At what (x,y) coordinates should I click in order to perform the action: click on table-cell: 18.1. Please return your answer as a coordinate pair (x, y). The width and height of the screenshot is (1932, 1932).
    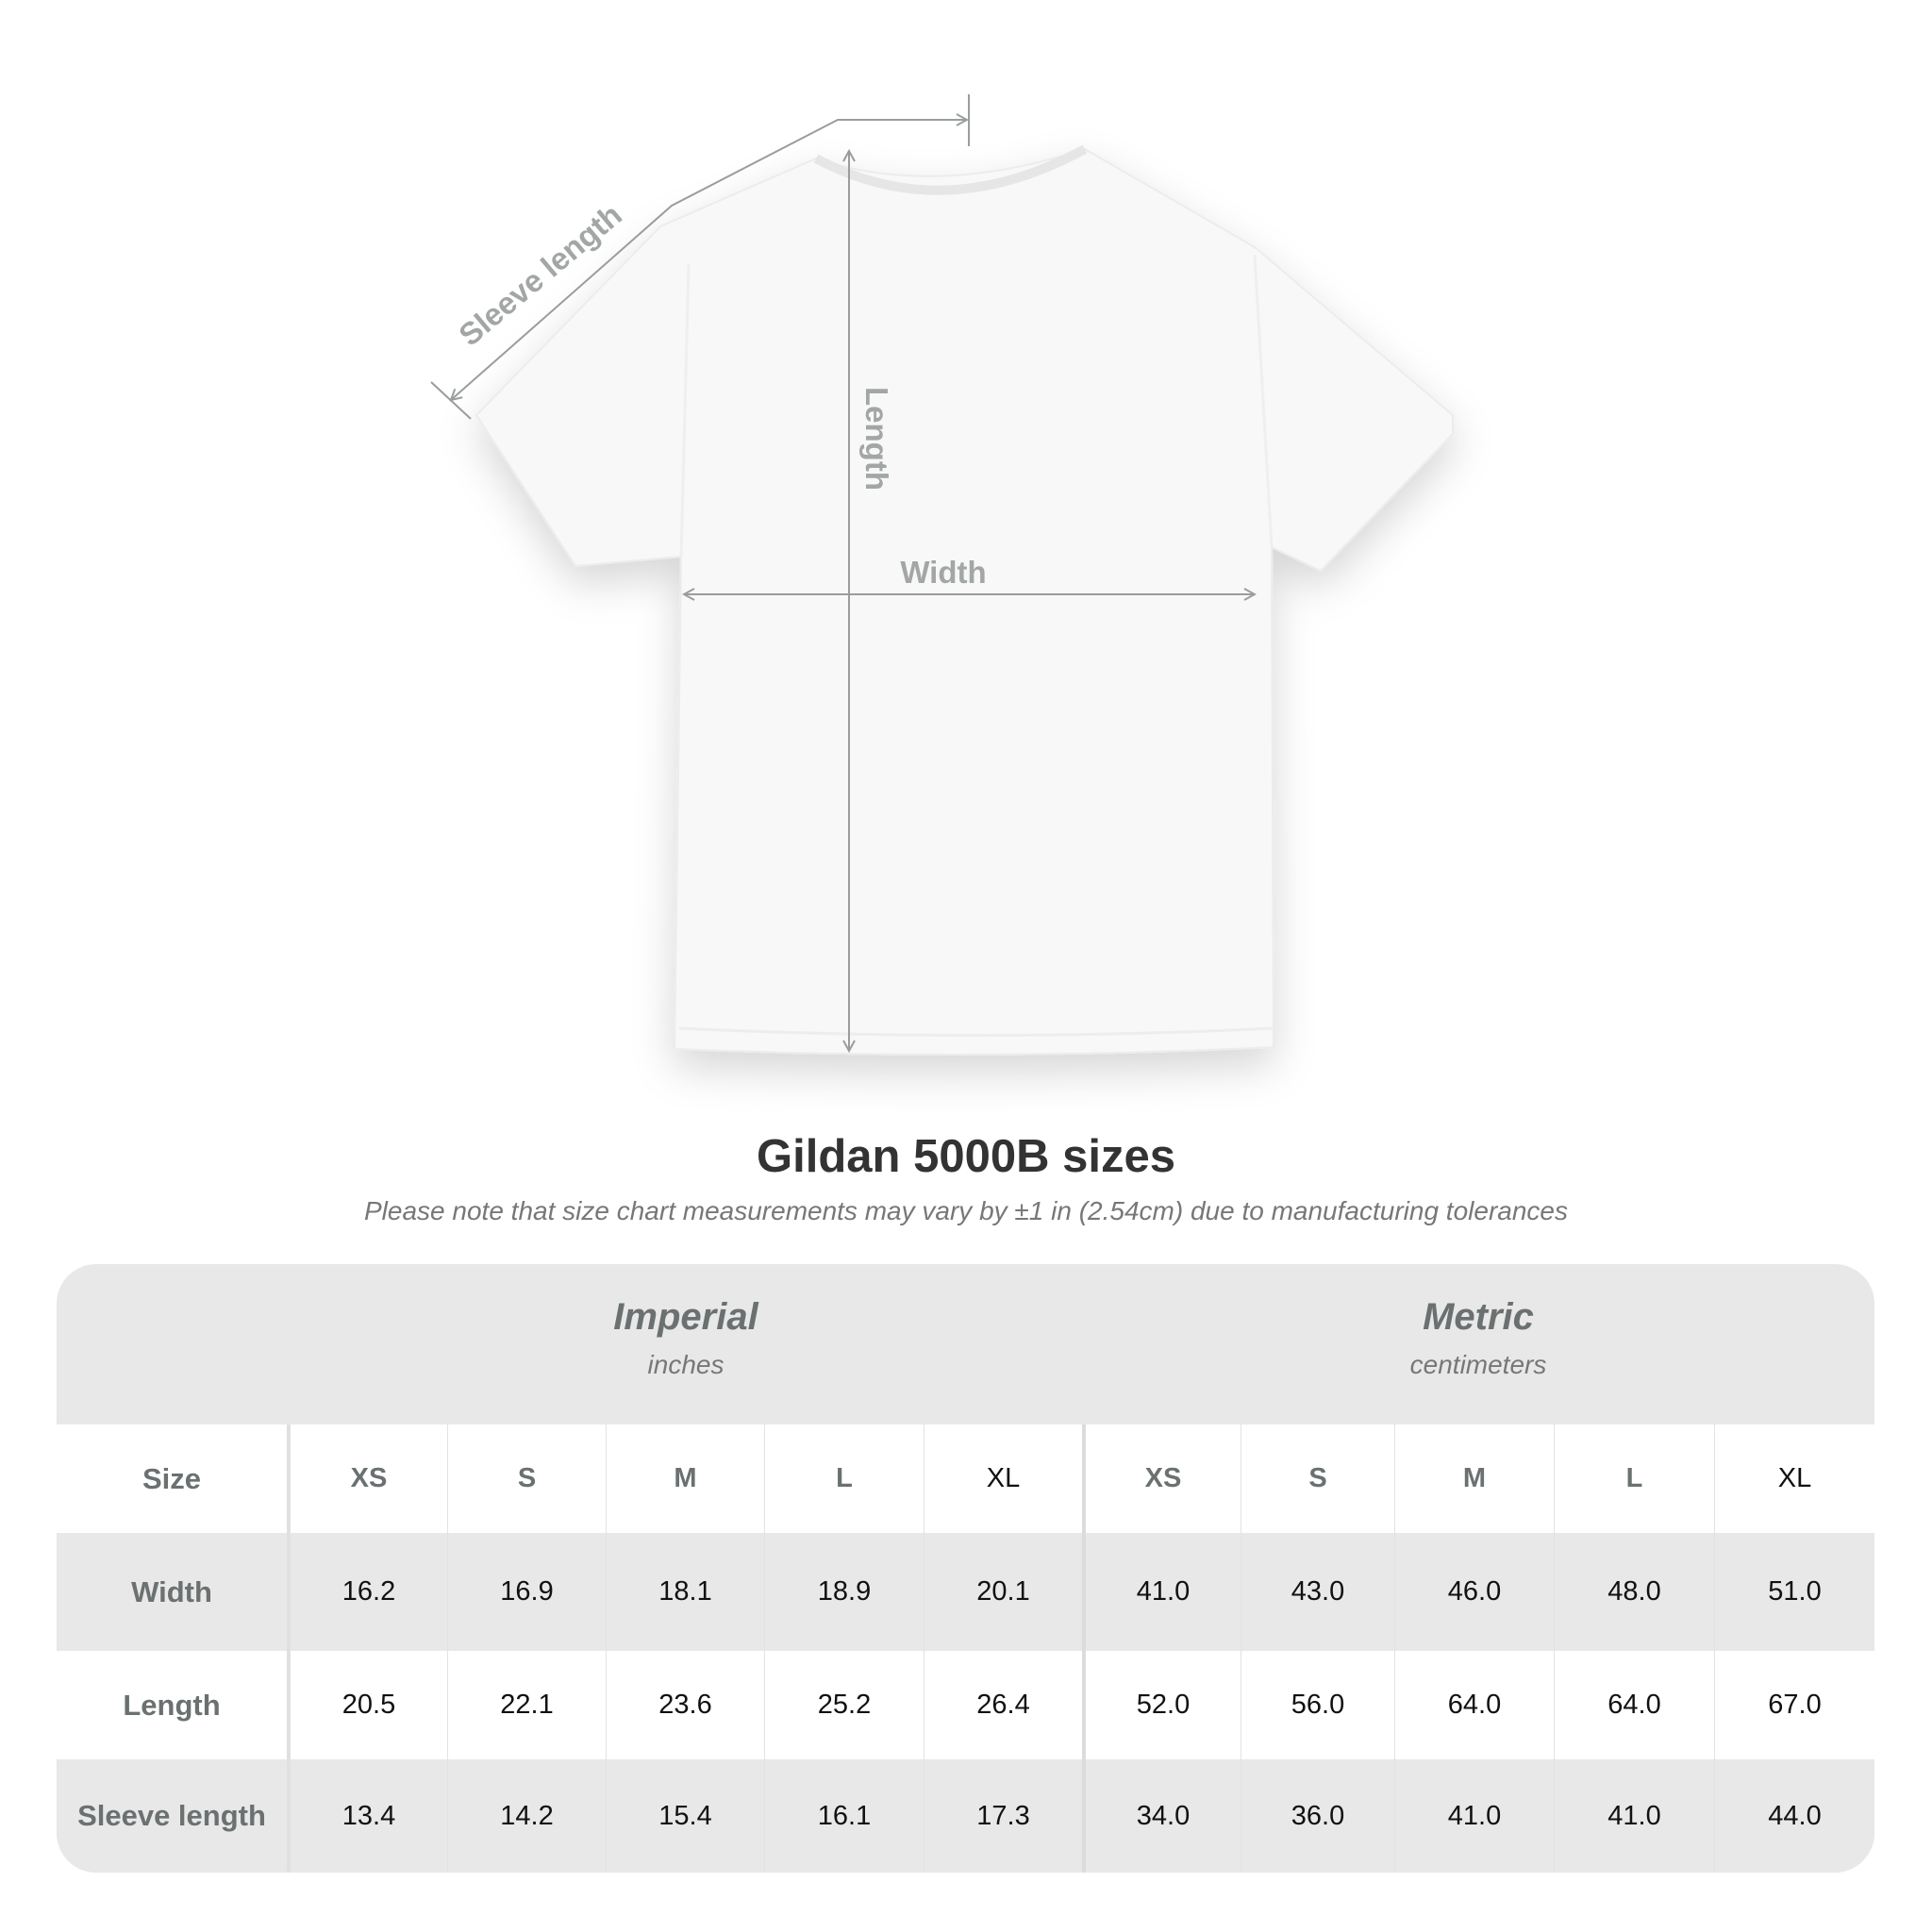
    Looking at the image, I should click on (685, 1592).